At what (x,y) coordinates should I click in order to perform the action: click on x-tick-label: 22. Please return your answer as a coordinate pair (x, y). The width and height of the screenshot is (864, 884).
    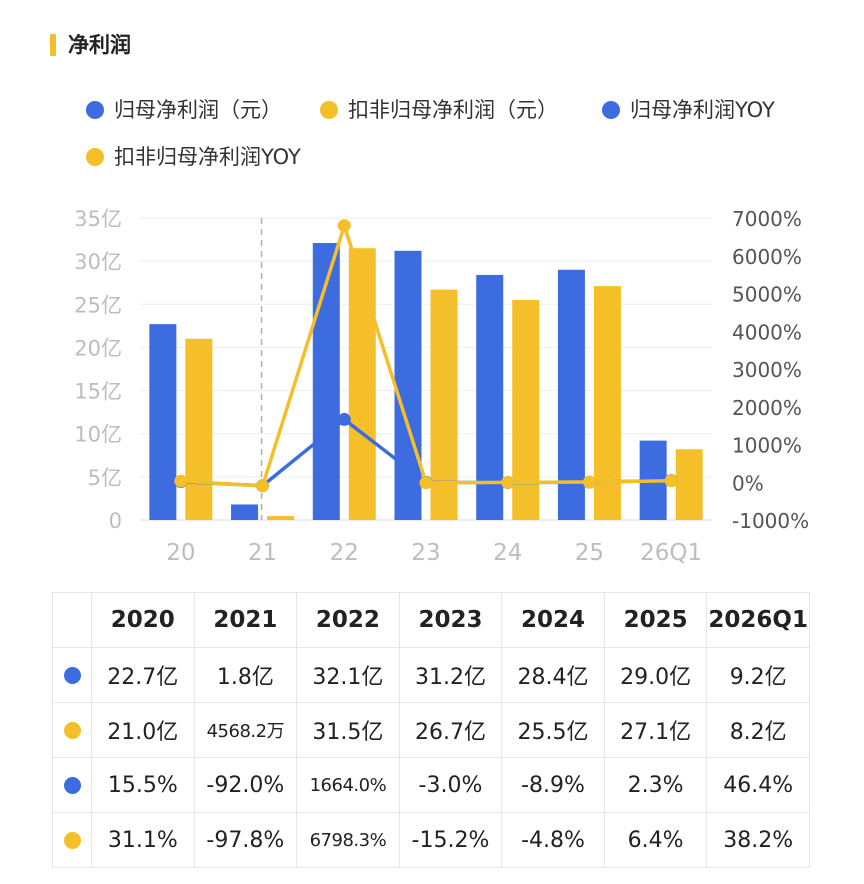
    Looking at the image, I should click on (344, 553).